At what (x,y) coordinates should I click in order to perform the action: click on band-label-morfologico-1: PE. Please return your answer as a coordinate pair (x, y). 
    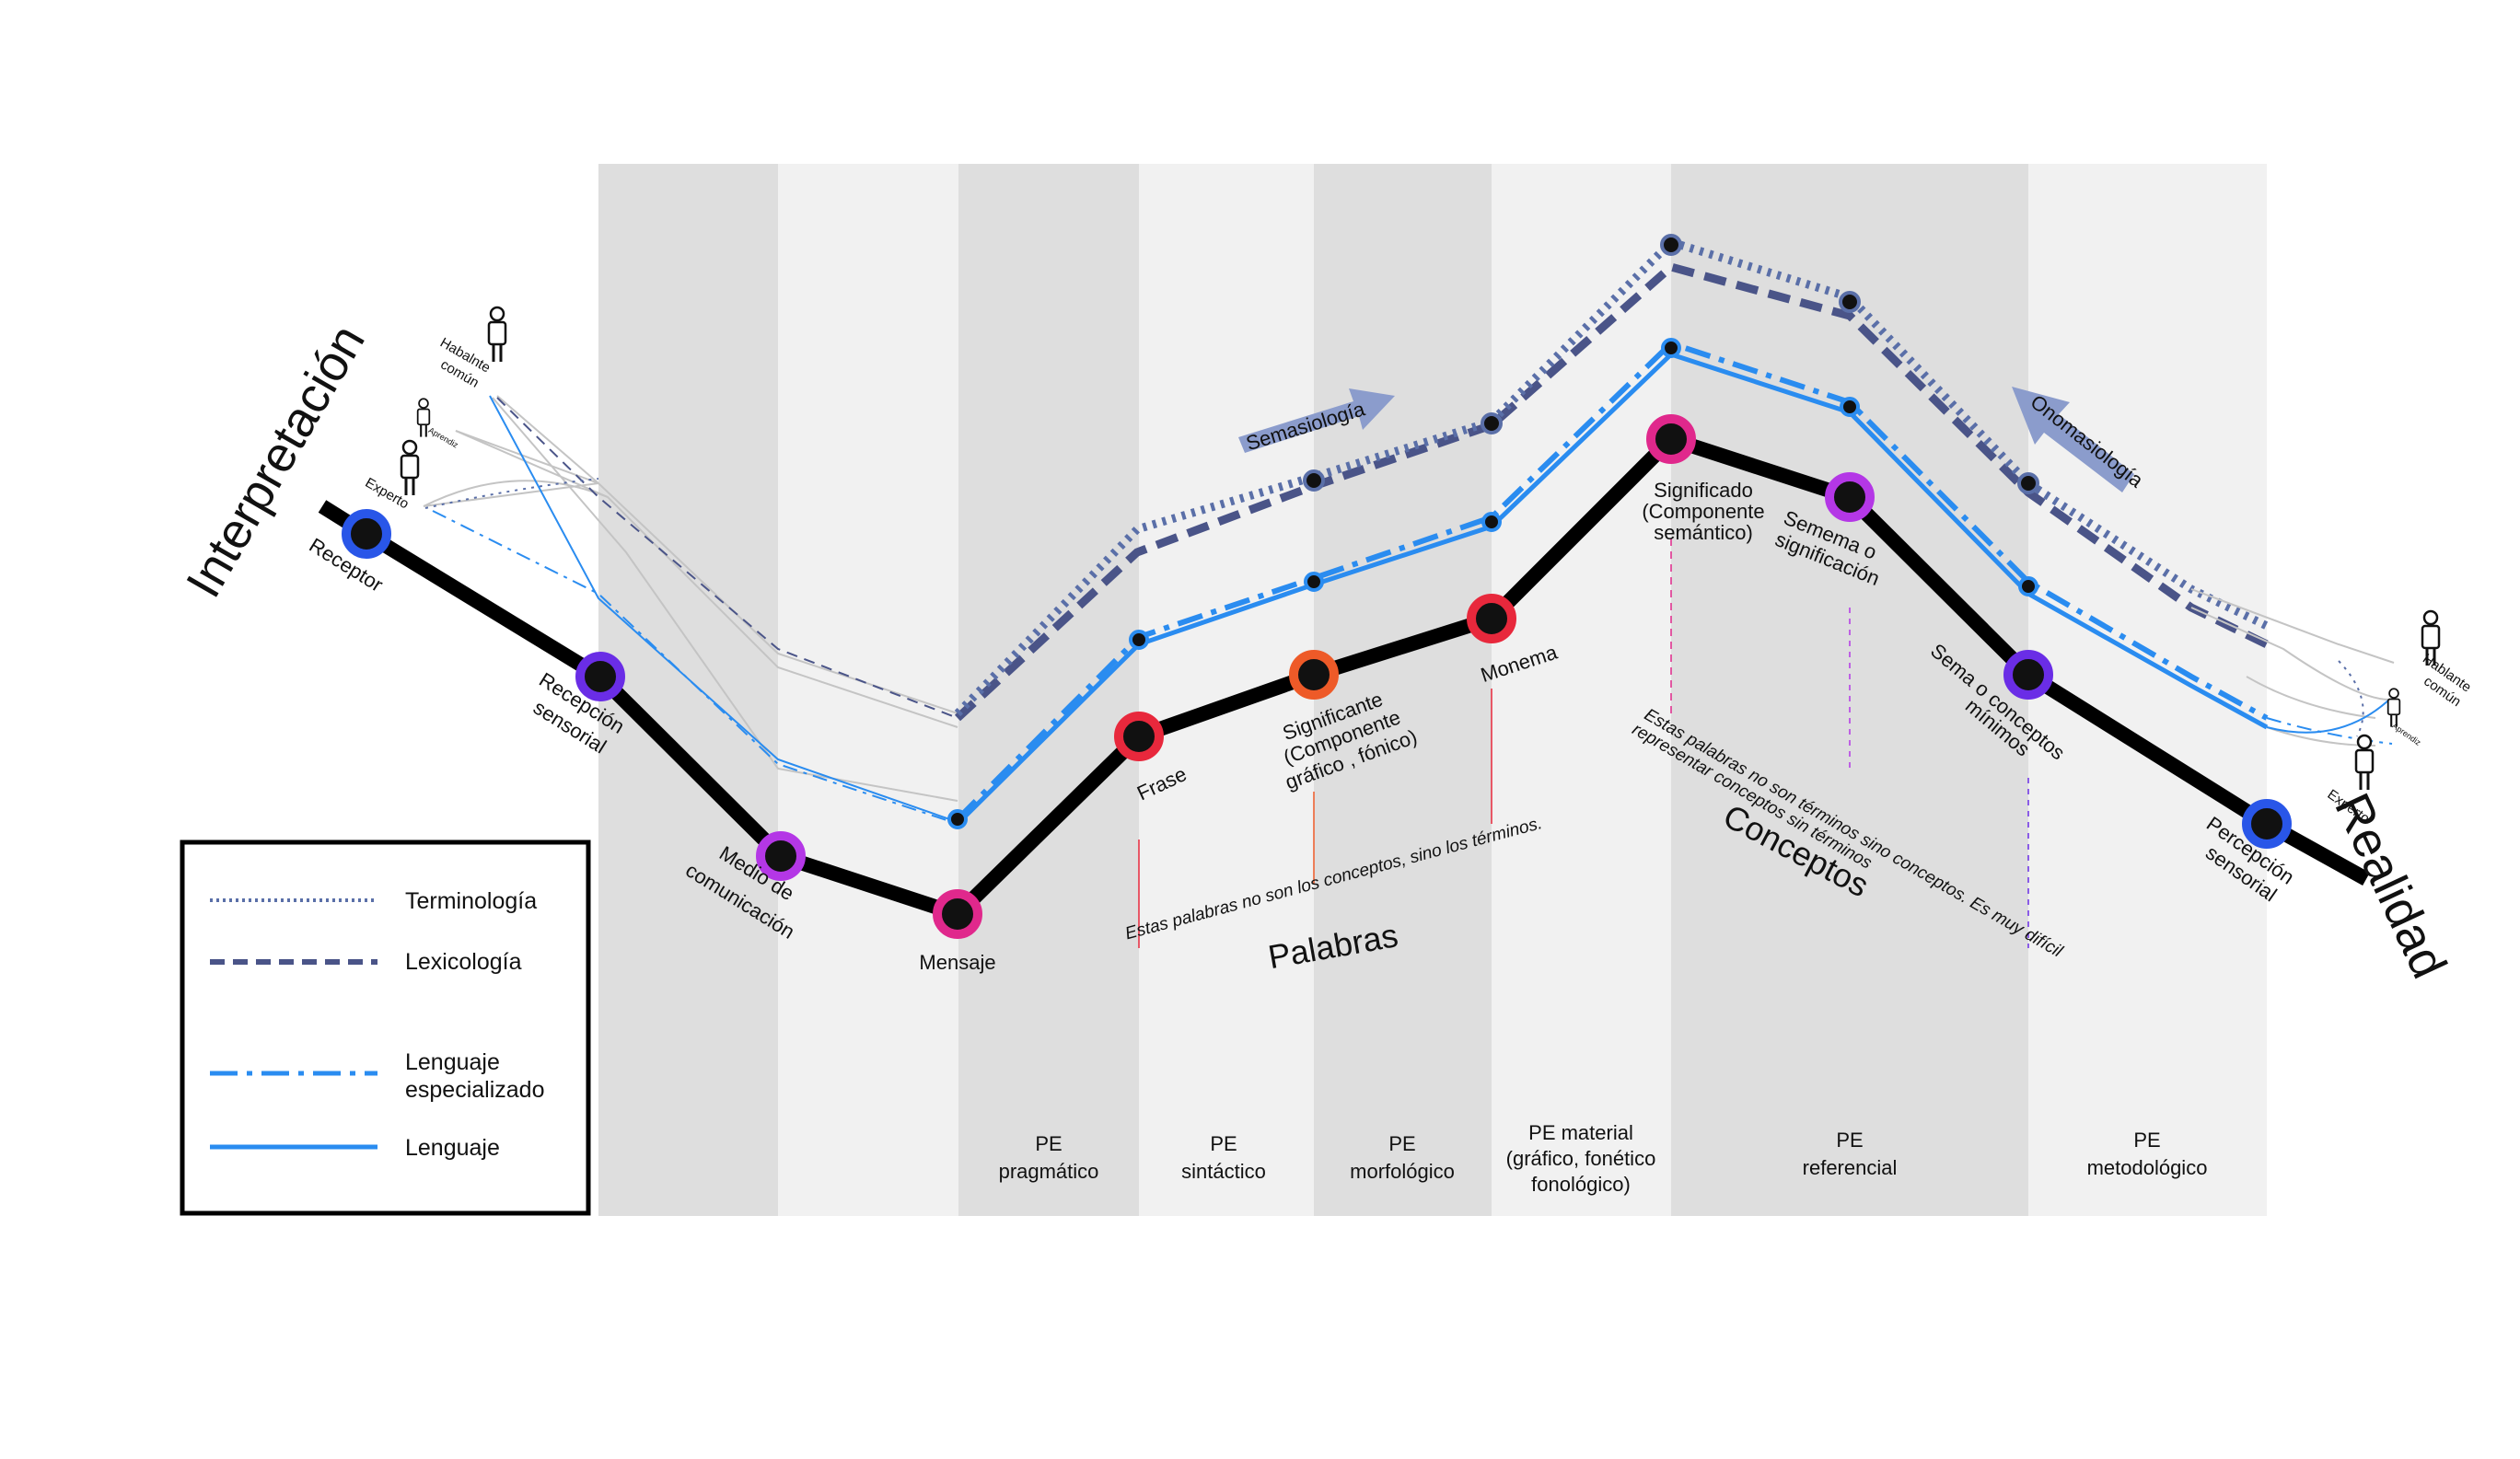
    Looking at the image, I should click on (1401, 1143).